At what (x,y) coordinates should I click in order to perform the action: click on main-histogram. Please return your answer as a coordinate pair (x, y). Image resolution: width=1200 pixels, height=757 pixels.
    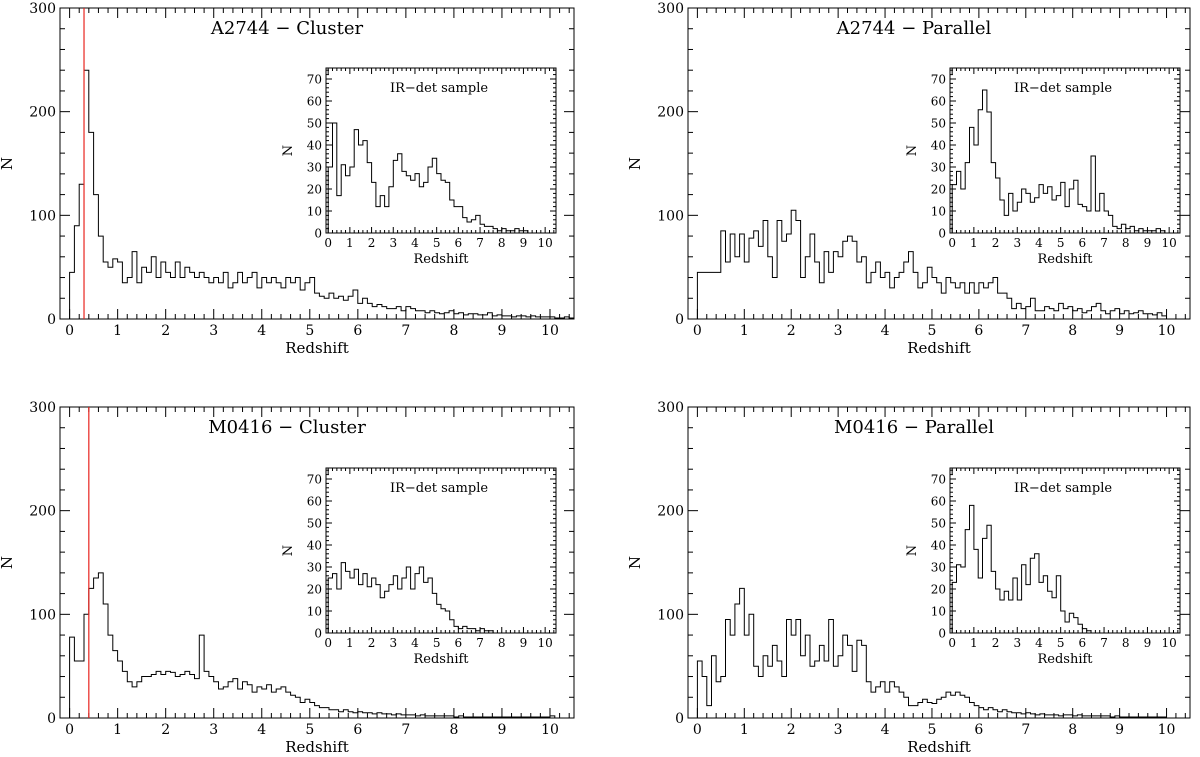
    Looking at the image, I should click on (322, 194).